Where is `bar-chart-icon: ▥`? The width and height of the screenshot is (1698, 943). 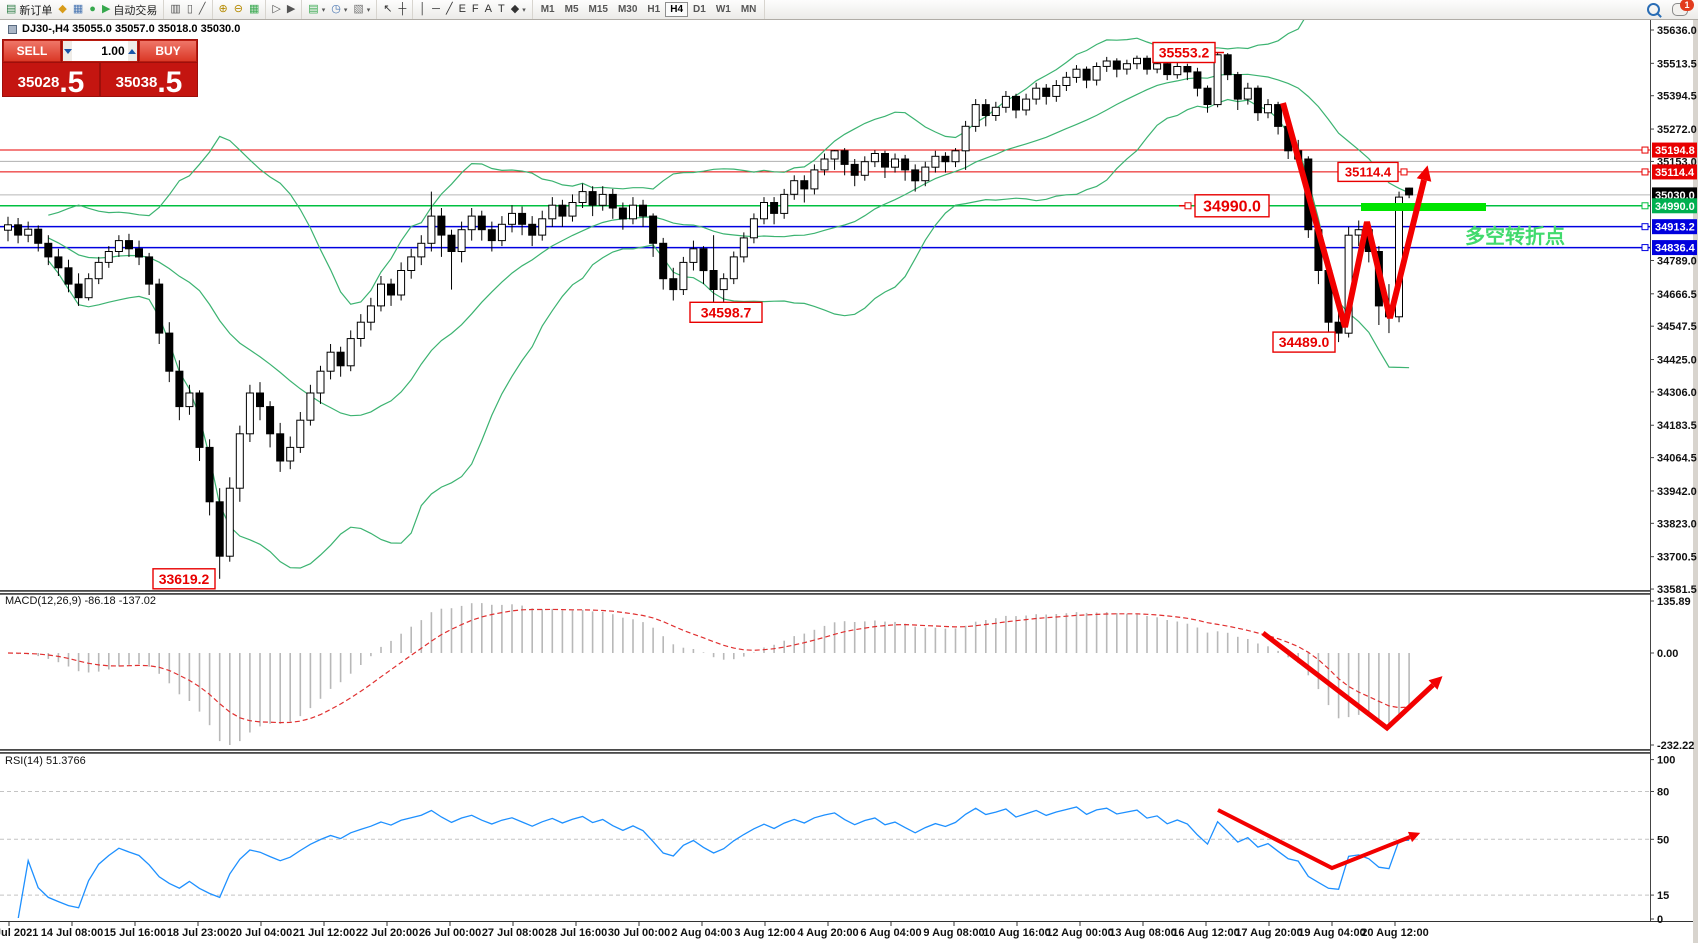
bar-chart-icon: ▥ is located at coordinates (175, 9).